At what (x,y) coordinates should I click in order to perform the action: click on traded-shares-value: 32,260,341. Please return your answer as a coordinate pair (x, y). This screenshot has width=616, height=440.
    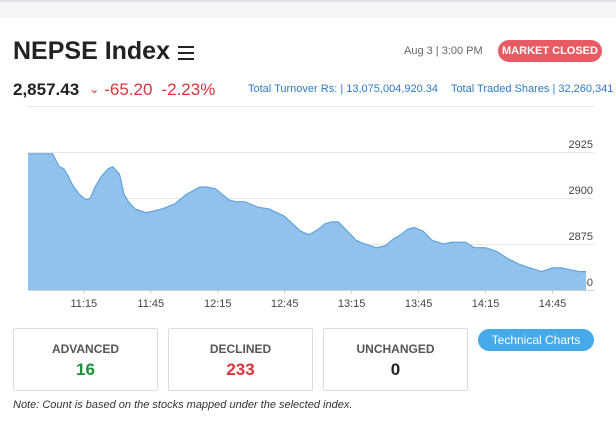
    Looking at the image, I should click on (586, 89).